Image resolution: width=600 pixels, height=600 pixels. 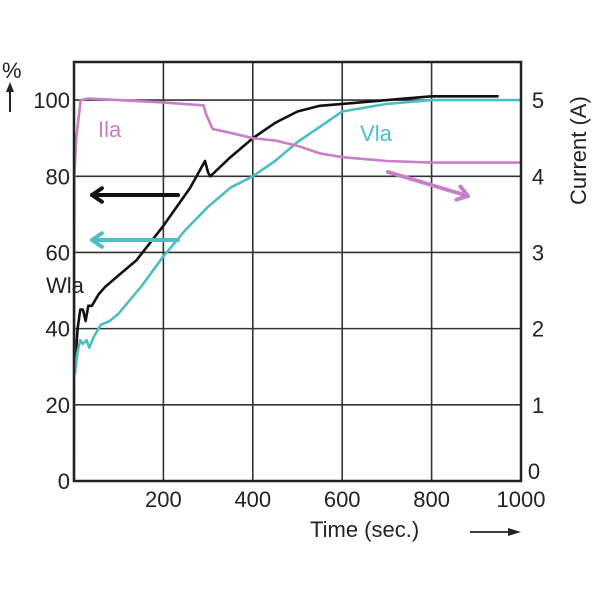 I want to click on y-axis-left-label: %, so click(x=12, y=70).